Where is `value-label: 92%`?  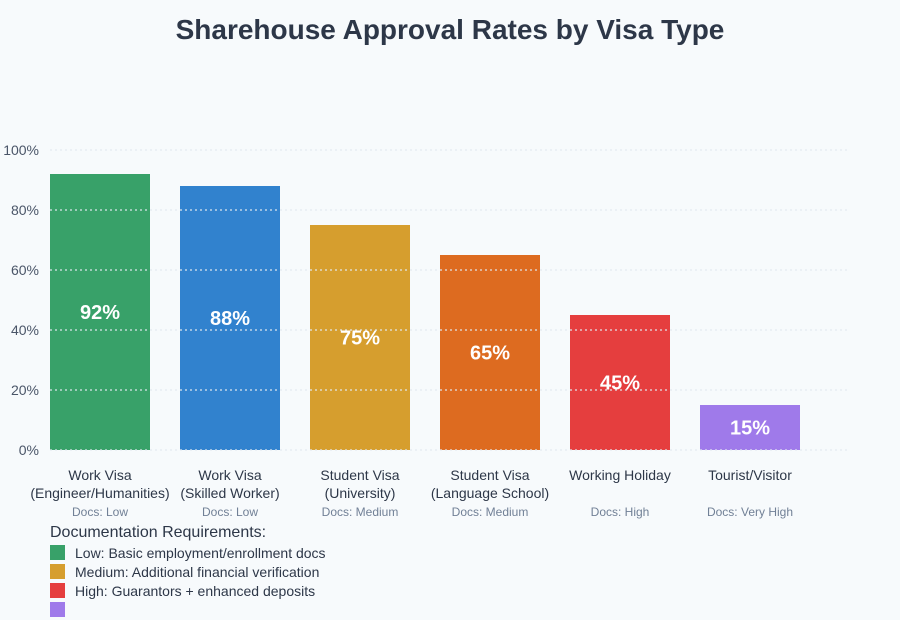 value-label: 92% is located at coordinates (100, 313).